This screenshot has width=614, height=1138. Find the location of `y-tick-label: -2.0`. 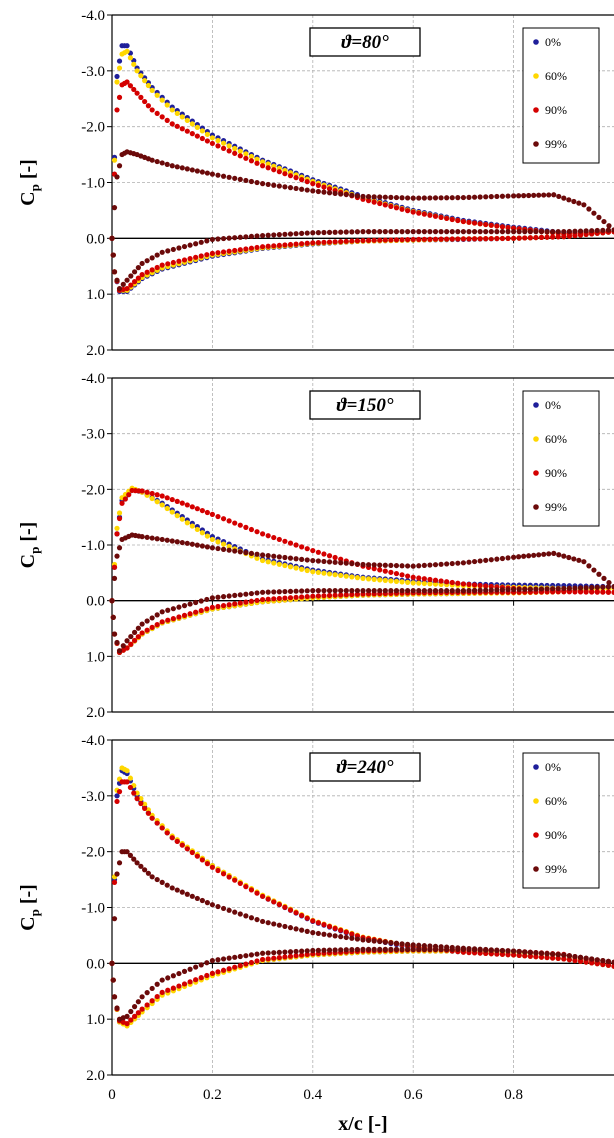

y-tick-label: -2.0 is located at coordinates (93, 853).